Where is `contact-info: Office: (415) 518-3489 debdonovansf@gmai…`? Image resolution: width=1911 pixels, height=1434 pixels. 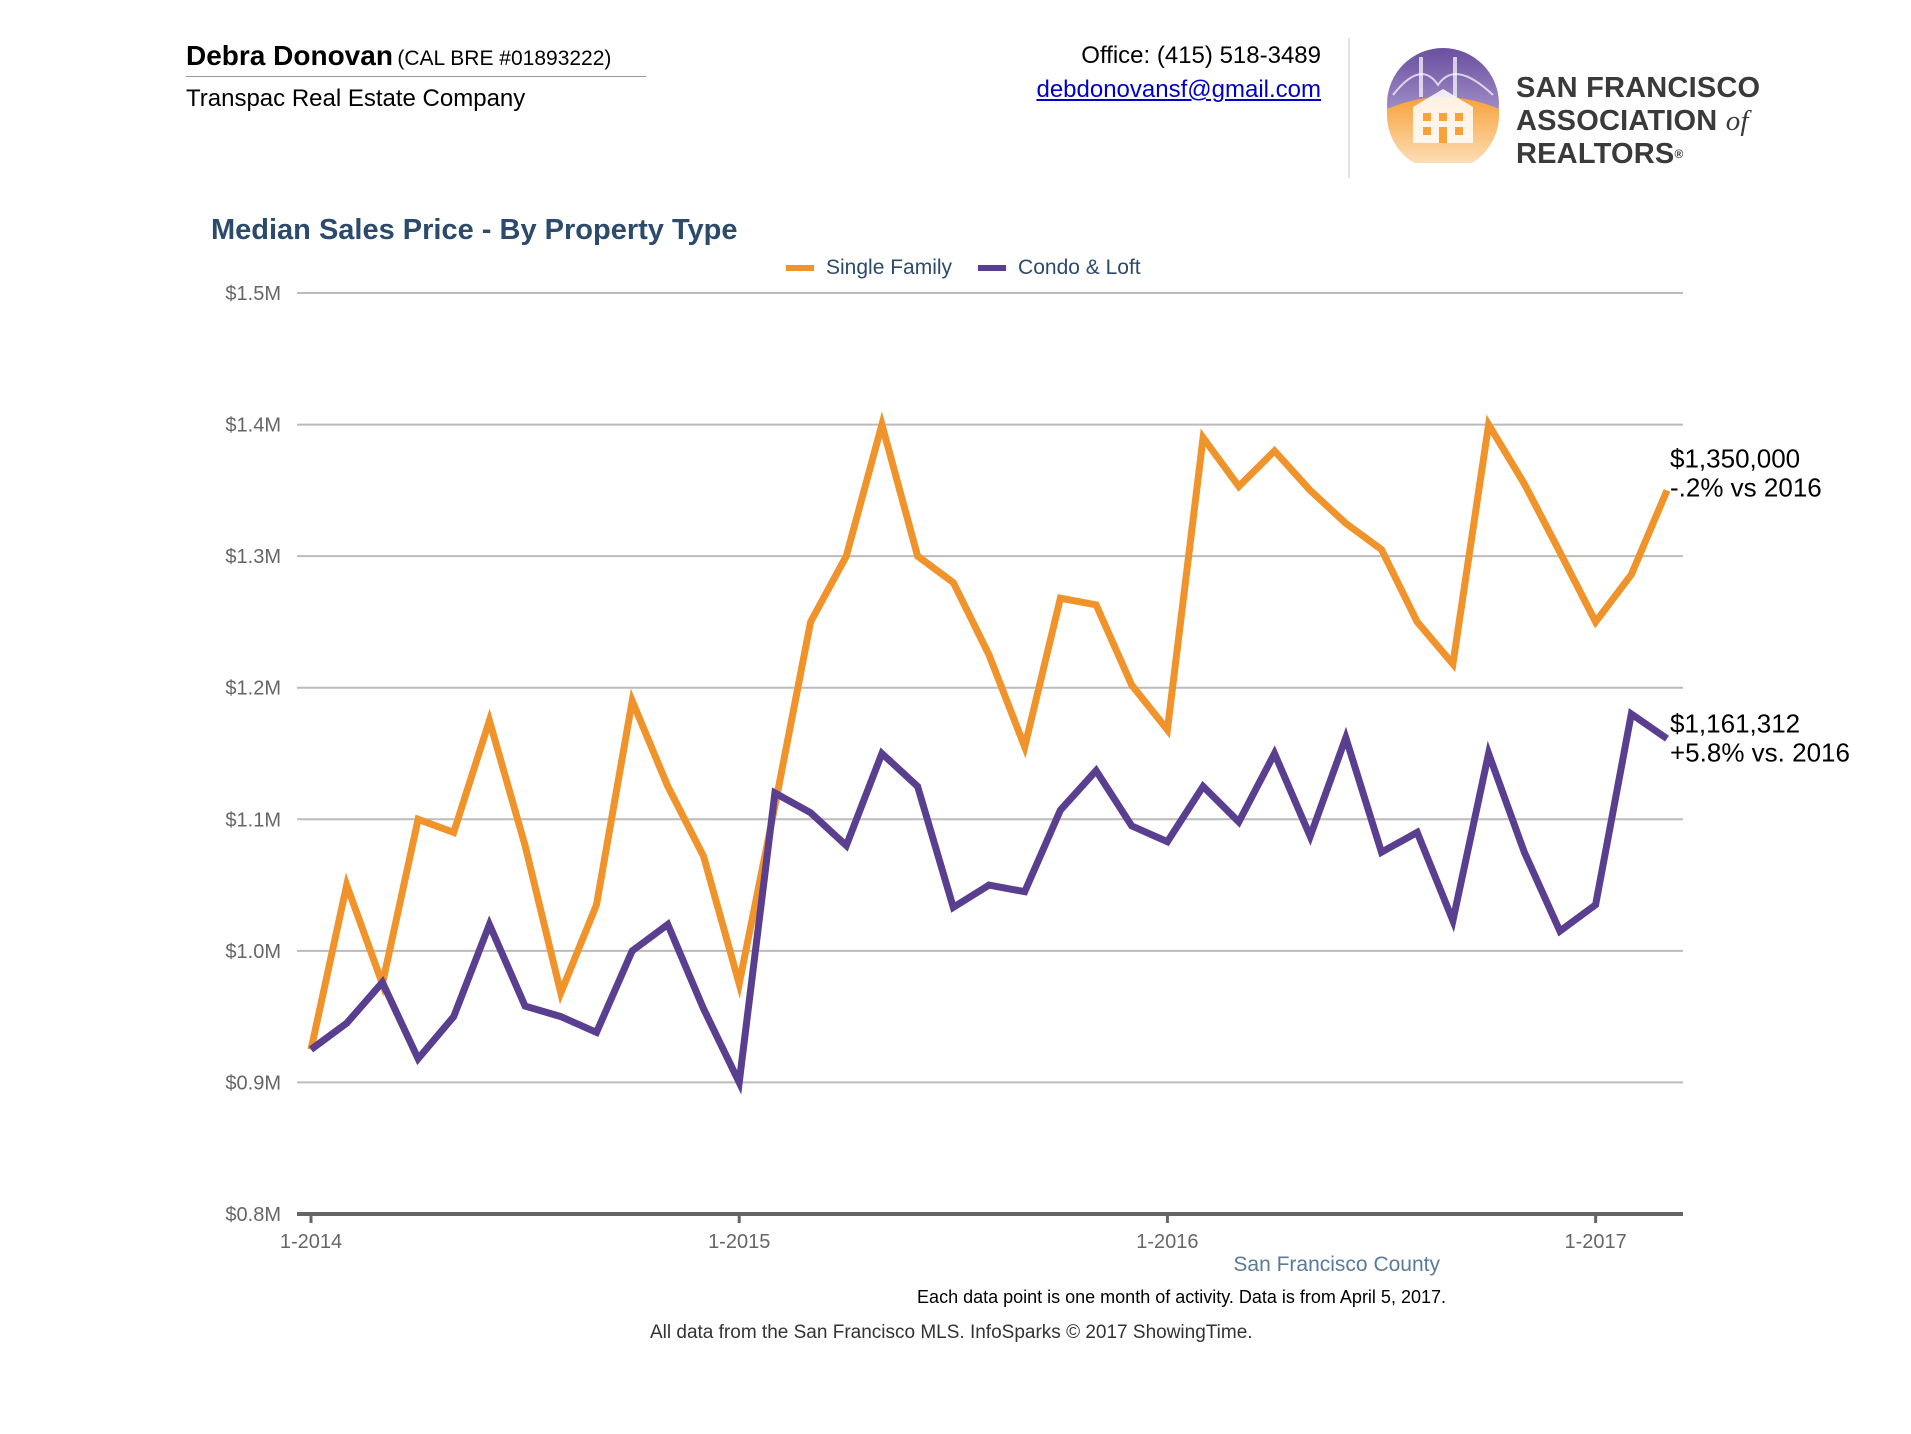
contact-info: Office: (415) 518-3489 debdonovansf@gmai… is located at coordinates (1178, 73).